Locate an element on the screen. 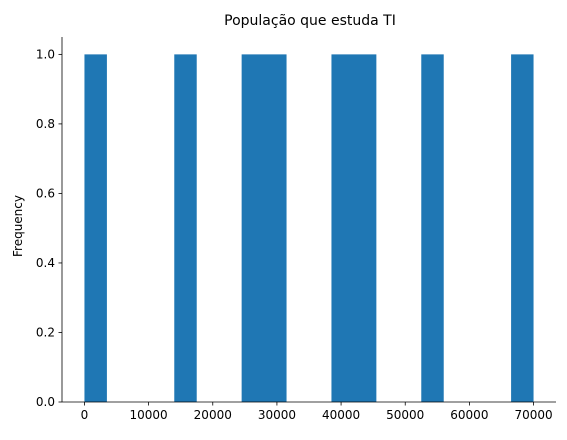 This screenshot has width=567, height=440. chart-title: População que estuda TI is located at coordinates (310, 21).